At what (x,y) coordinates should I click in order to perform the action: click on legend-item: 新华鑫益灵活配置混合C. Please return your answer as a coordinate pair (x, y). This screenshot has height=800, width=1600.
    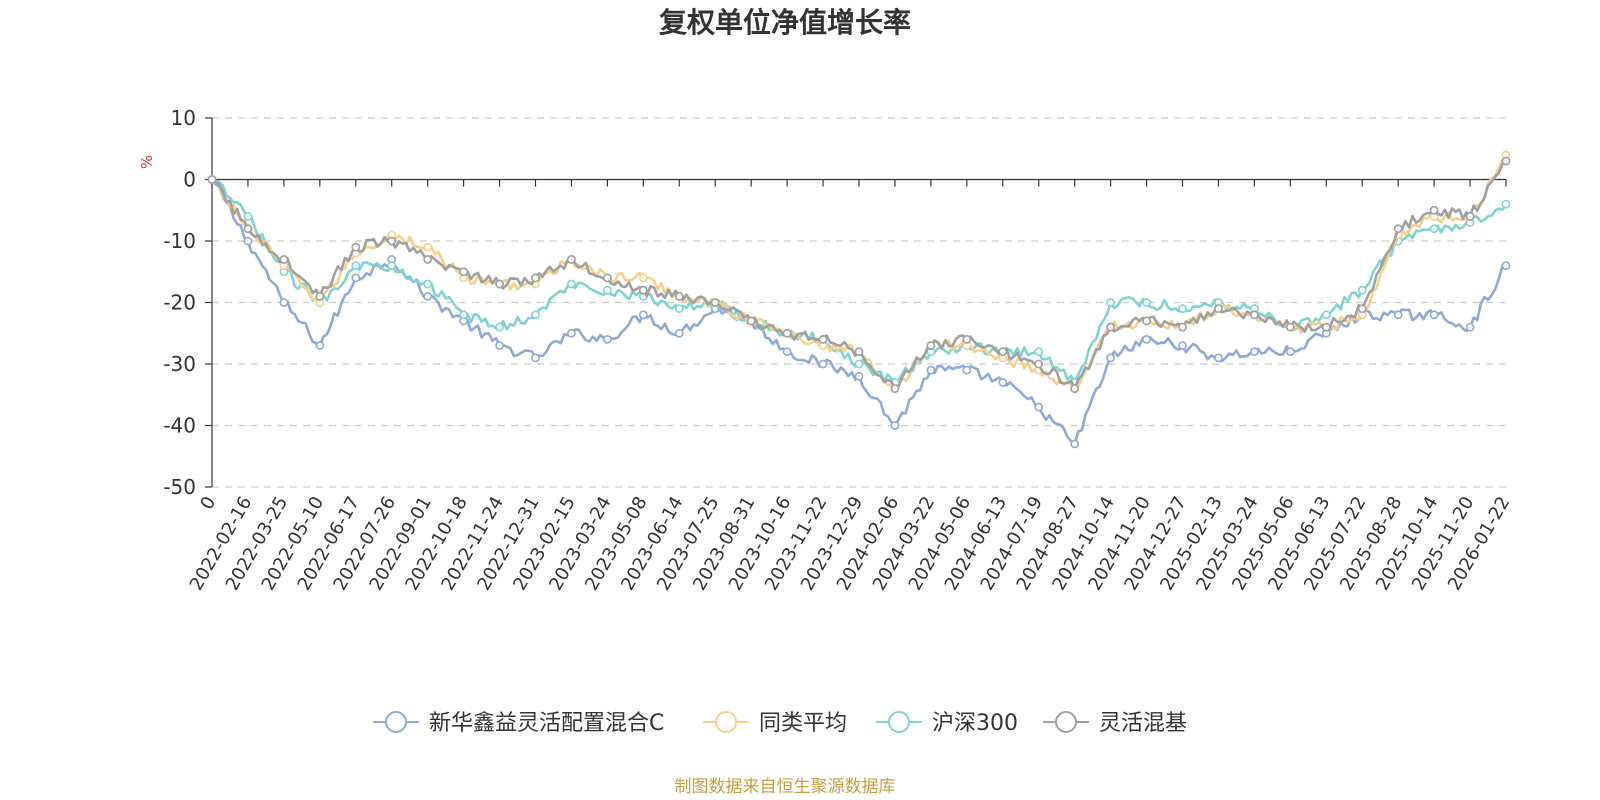
    Looking at the image, I should click on (518, 723).